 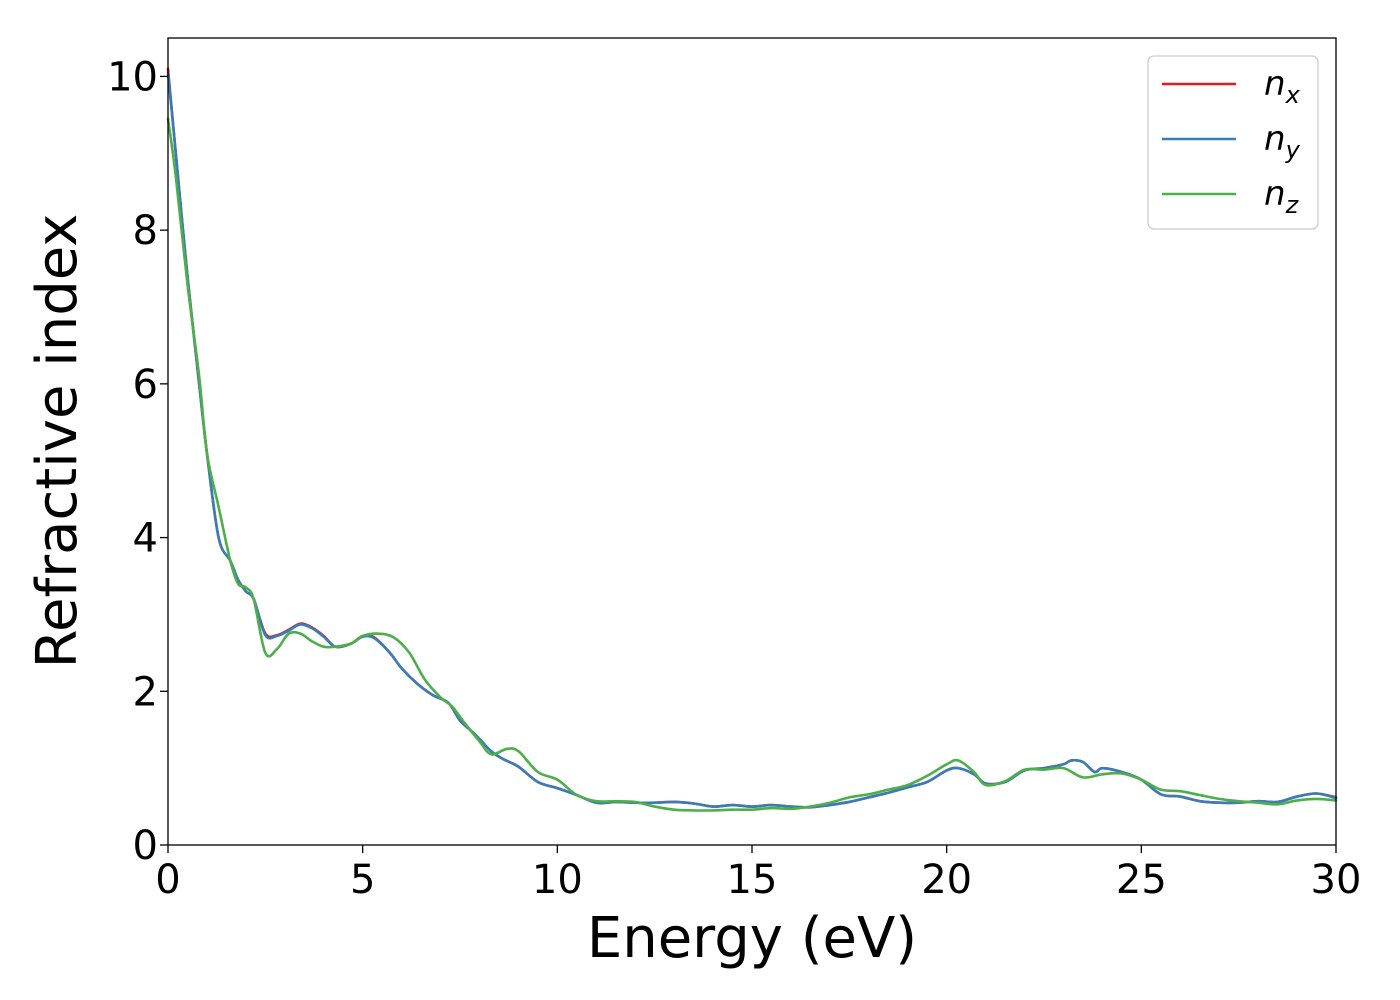 I want to click on legend-label-subscript: z, so click(x=1292, y=205).